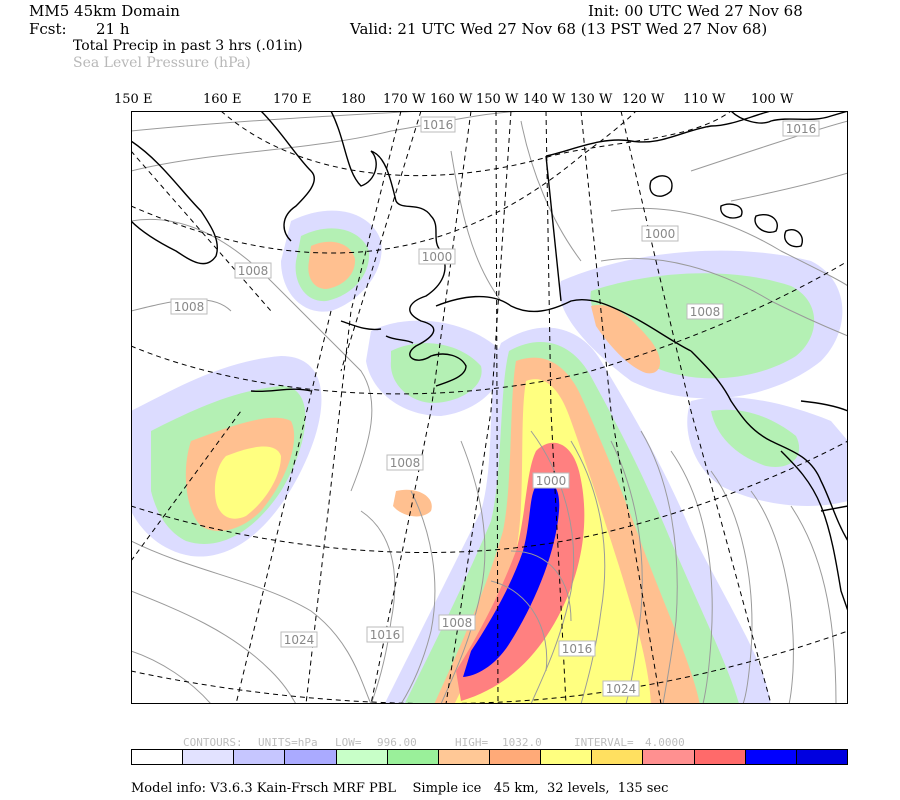 The width and height of the screenshot is (900, 800). What do you see at coordinates (174, 202) in the screenshot?
I see `coastline-kamchatka` at bounding box center [174, 202].